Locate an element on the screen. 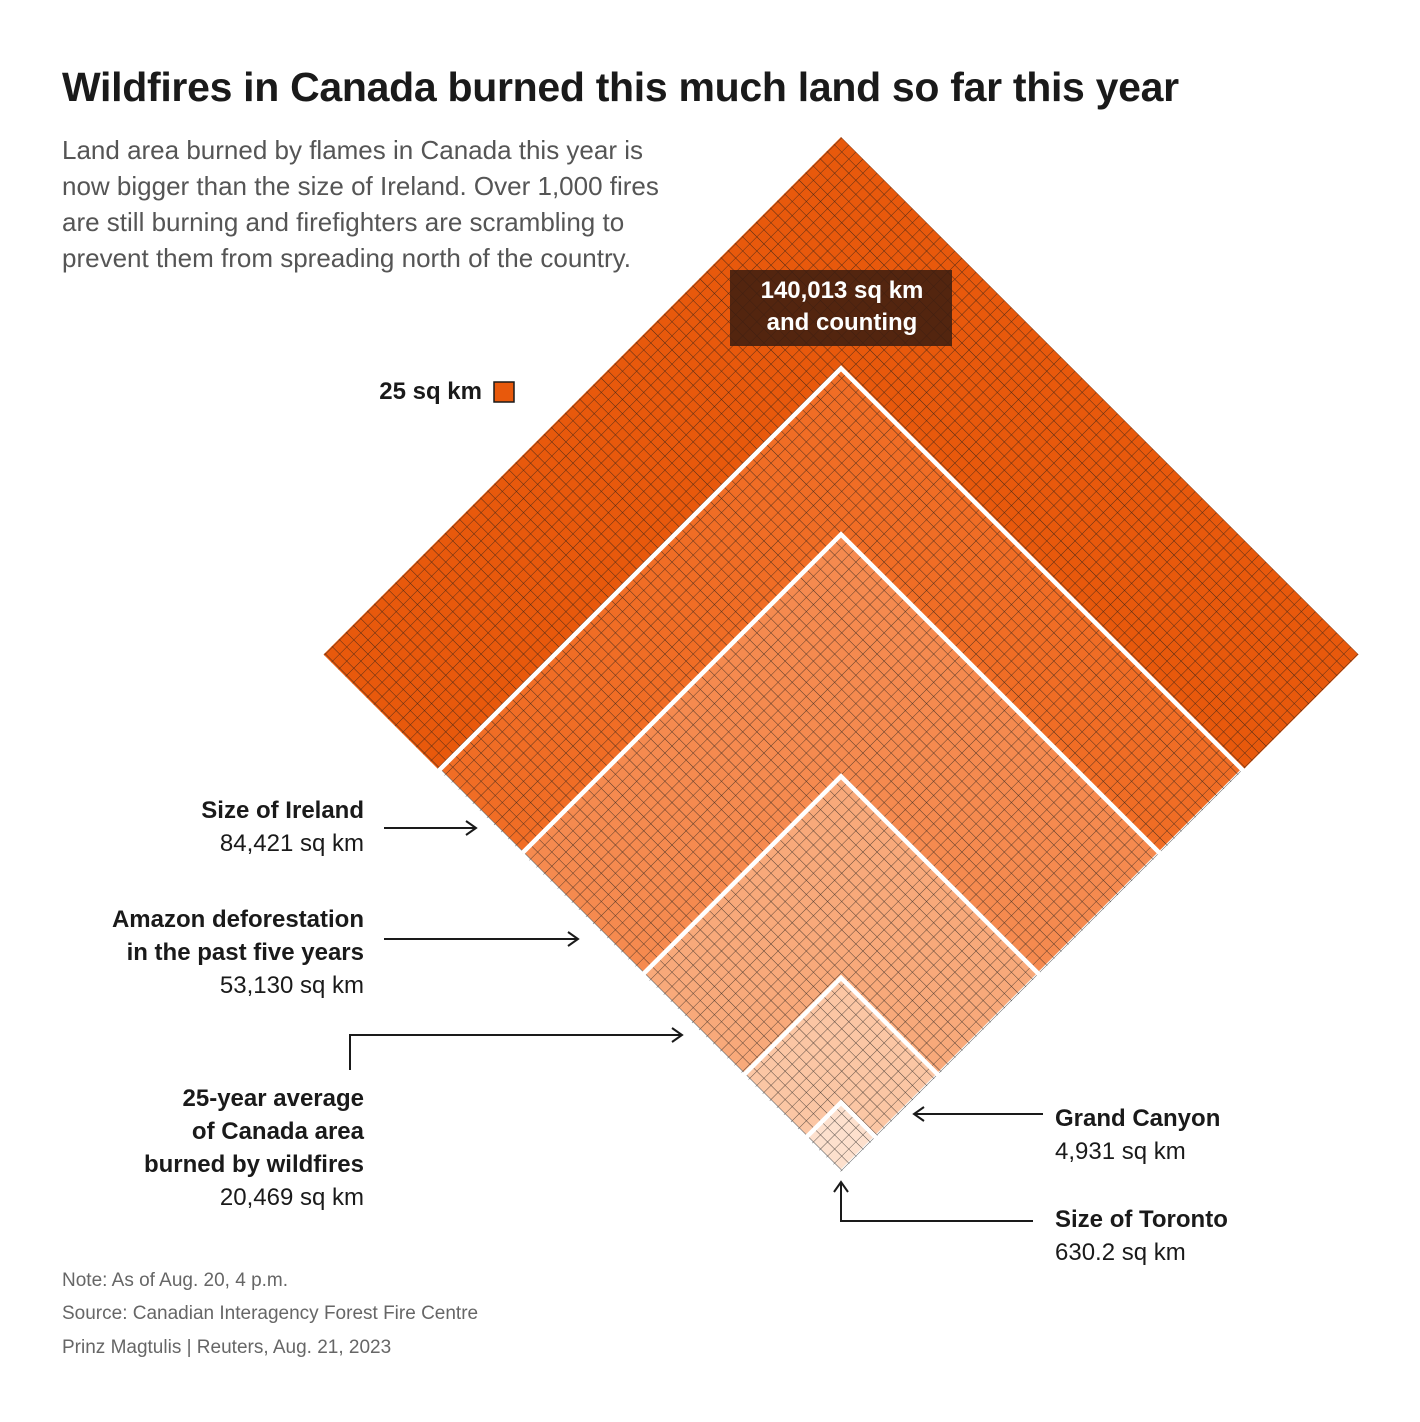 The width and height of the screenshot is (1420, 1422). diamond-outline-toronto is located at coordinates (841, 1119).